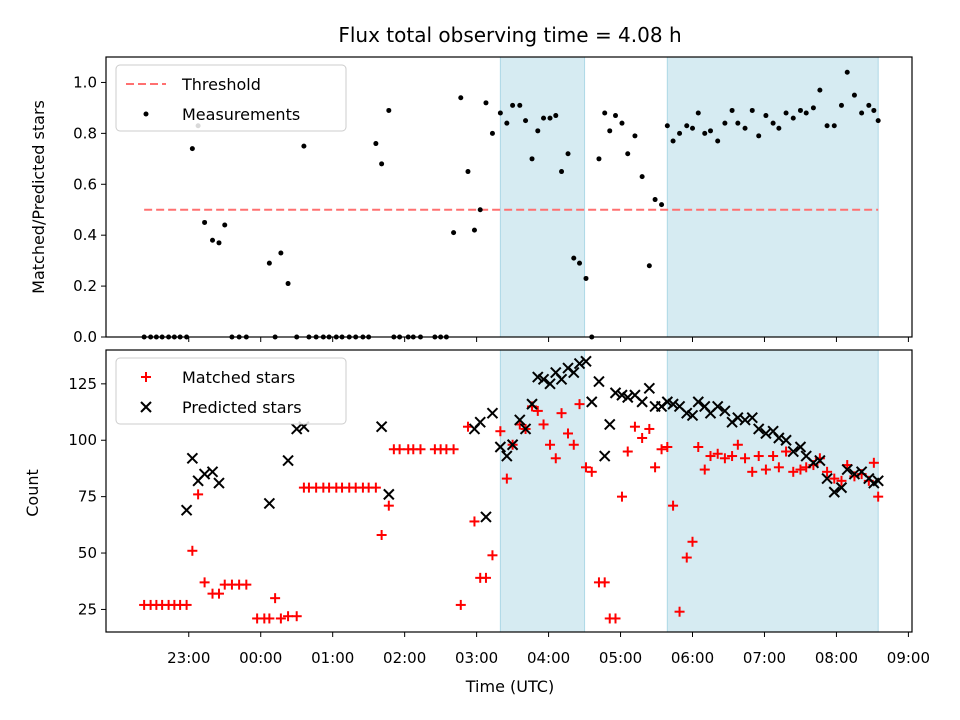  Describe the element at coordinates (509, 35) in the screenshot. I see `chart-title: Flux total observing time = 4.08 h` at that location.